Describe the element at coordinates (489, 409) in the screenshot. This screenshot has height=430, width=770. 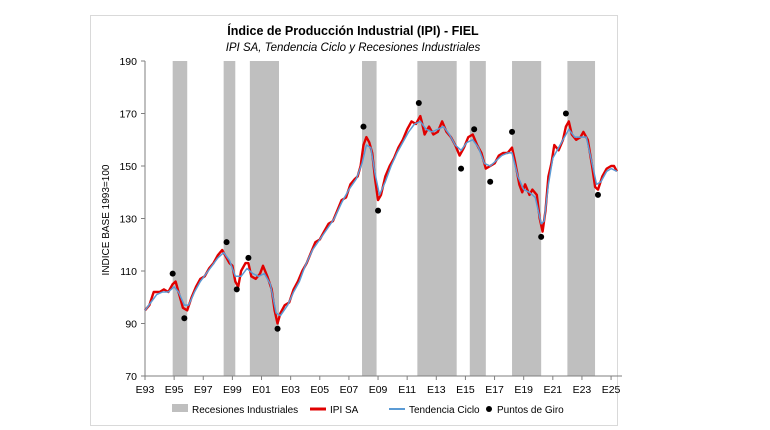
I see `legend-swatch-dot` at that location.